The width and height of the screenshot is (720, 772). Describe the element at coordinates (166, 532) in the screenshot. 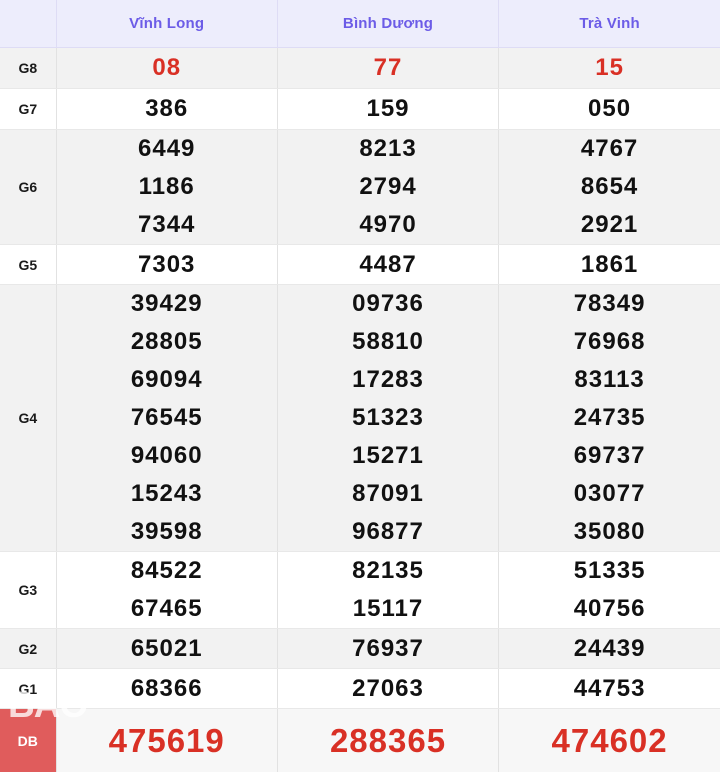

I see `prize-value: 39598` at that location.